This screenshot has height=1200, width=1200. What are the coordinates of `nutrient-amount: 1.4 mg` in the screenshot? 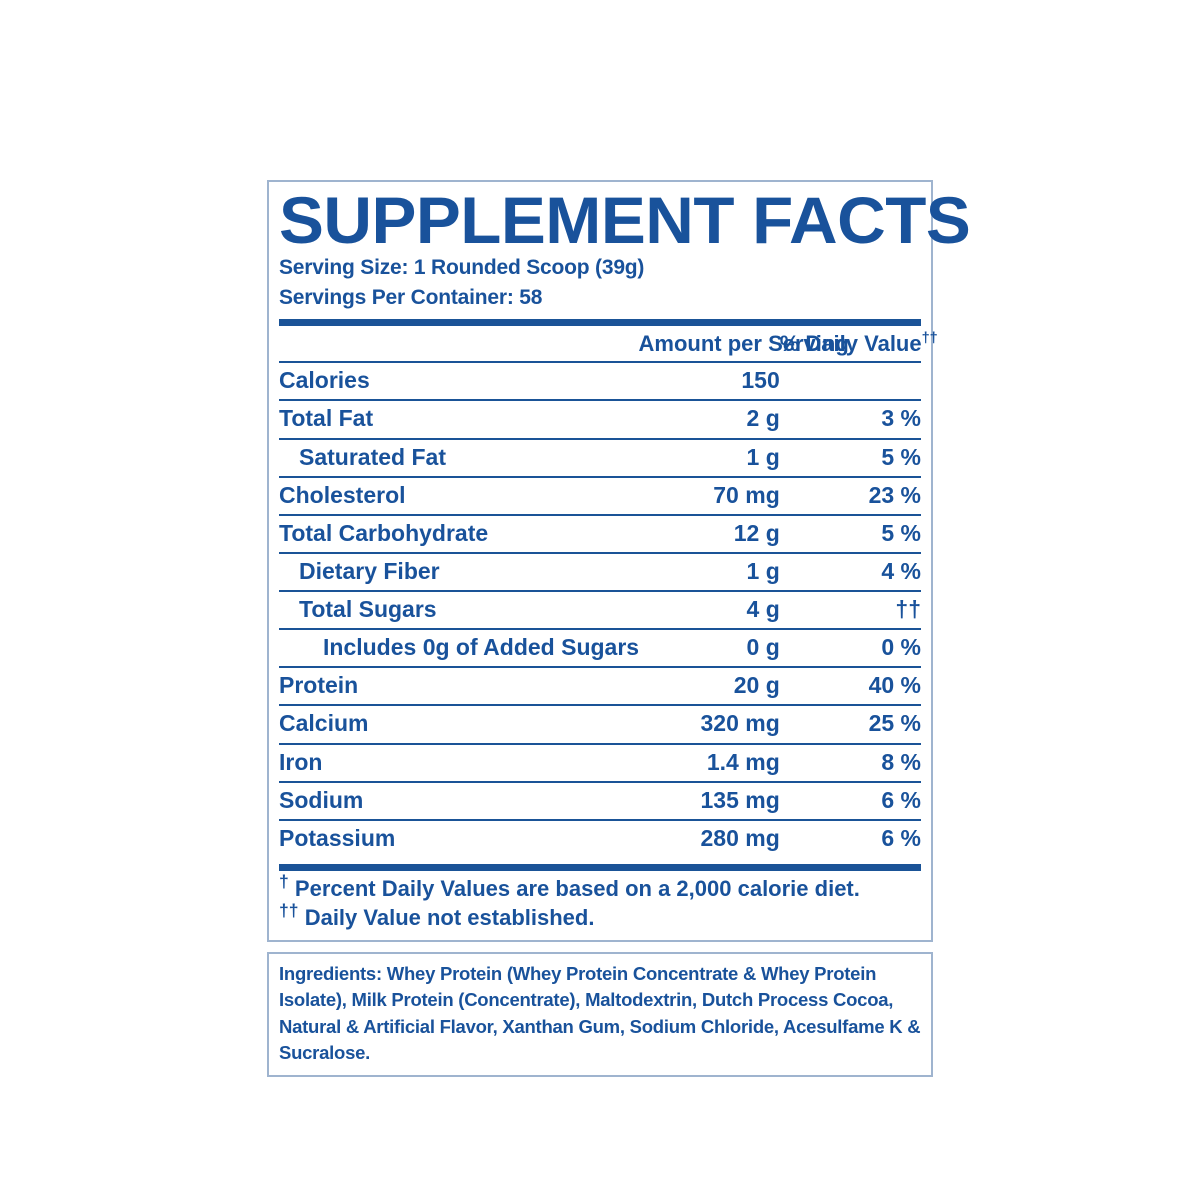 It's located at (709, 763).